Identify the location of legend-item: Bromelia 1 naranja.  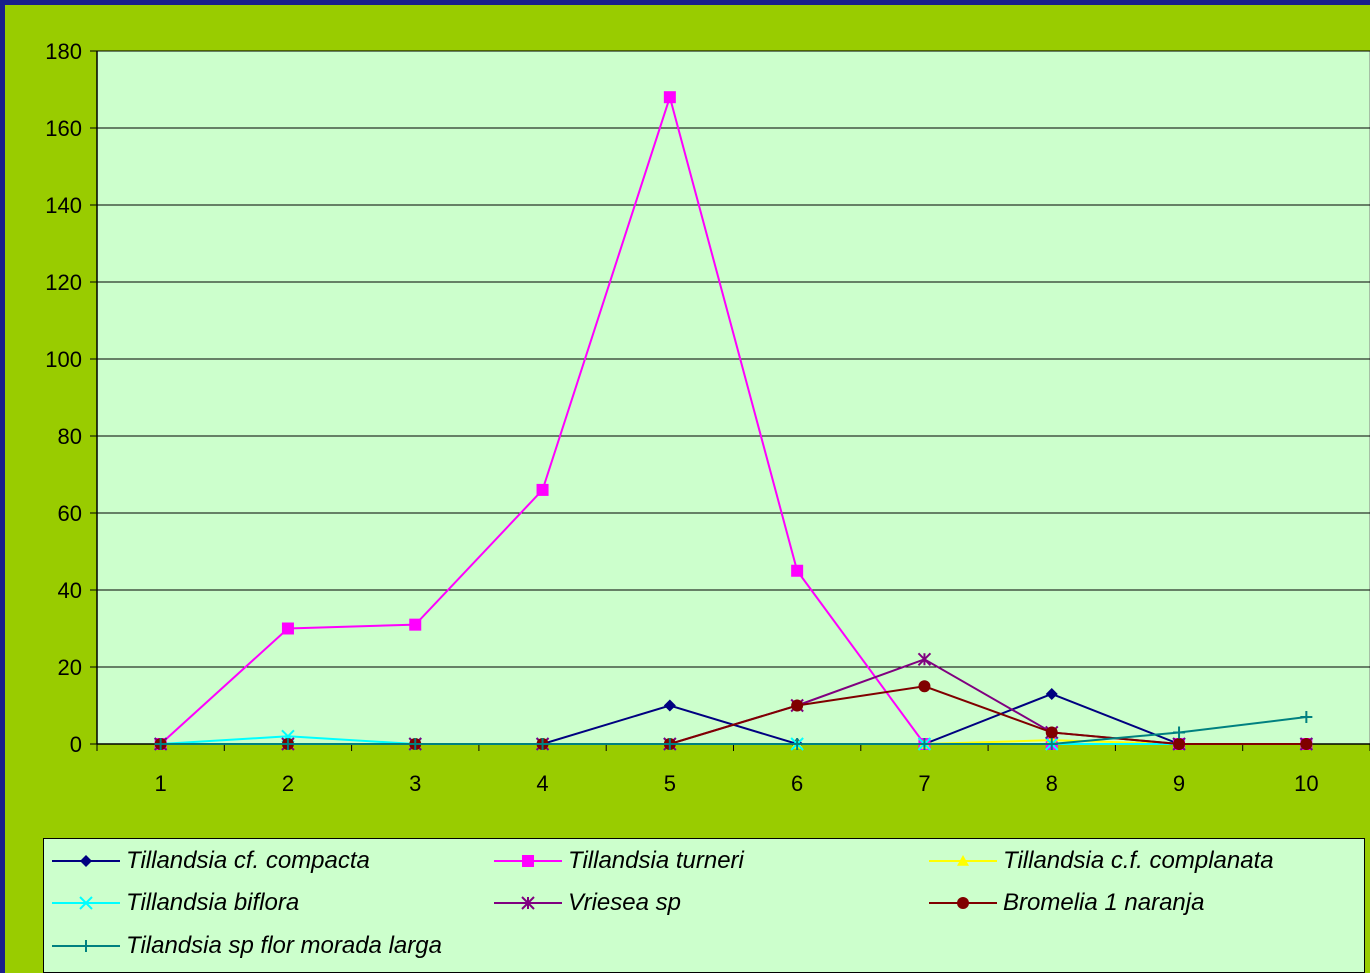
(1065, 903).